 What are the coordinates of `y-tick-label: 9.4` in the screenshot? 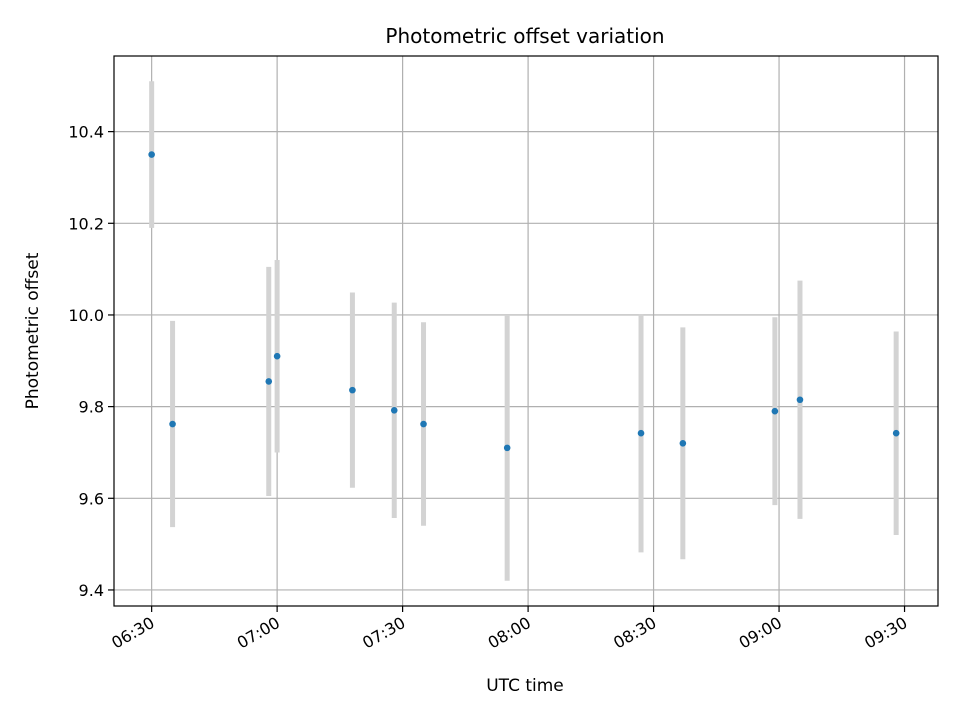 It's located at (91, 590).